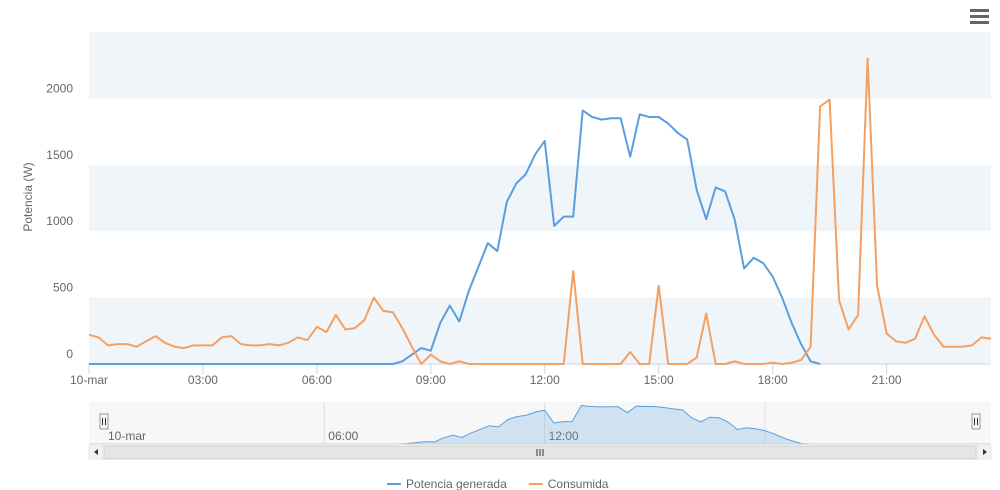 This screenshot has width=1000, height=490. What do you see at coordinates (985, 452) in the screenshot?
I see `scroll-right` at bounding box center [985, 452].